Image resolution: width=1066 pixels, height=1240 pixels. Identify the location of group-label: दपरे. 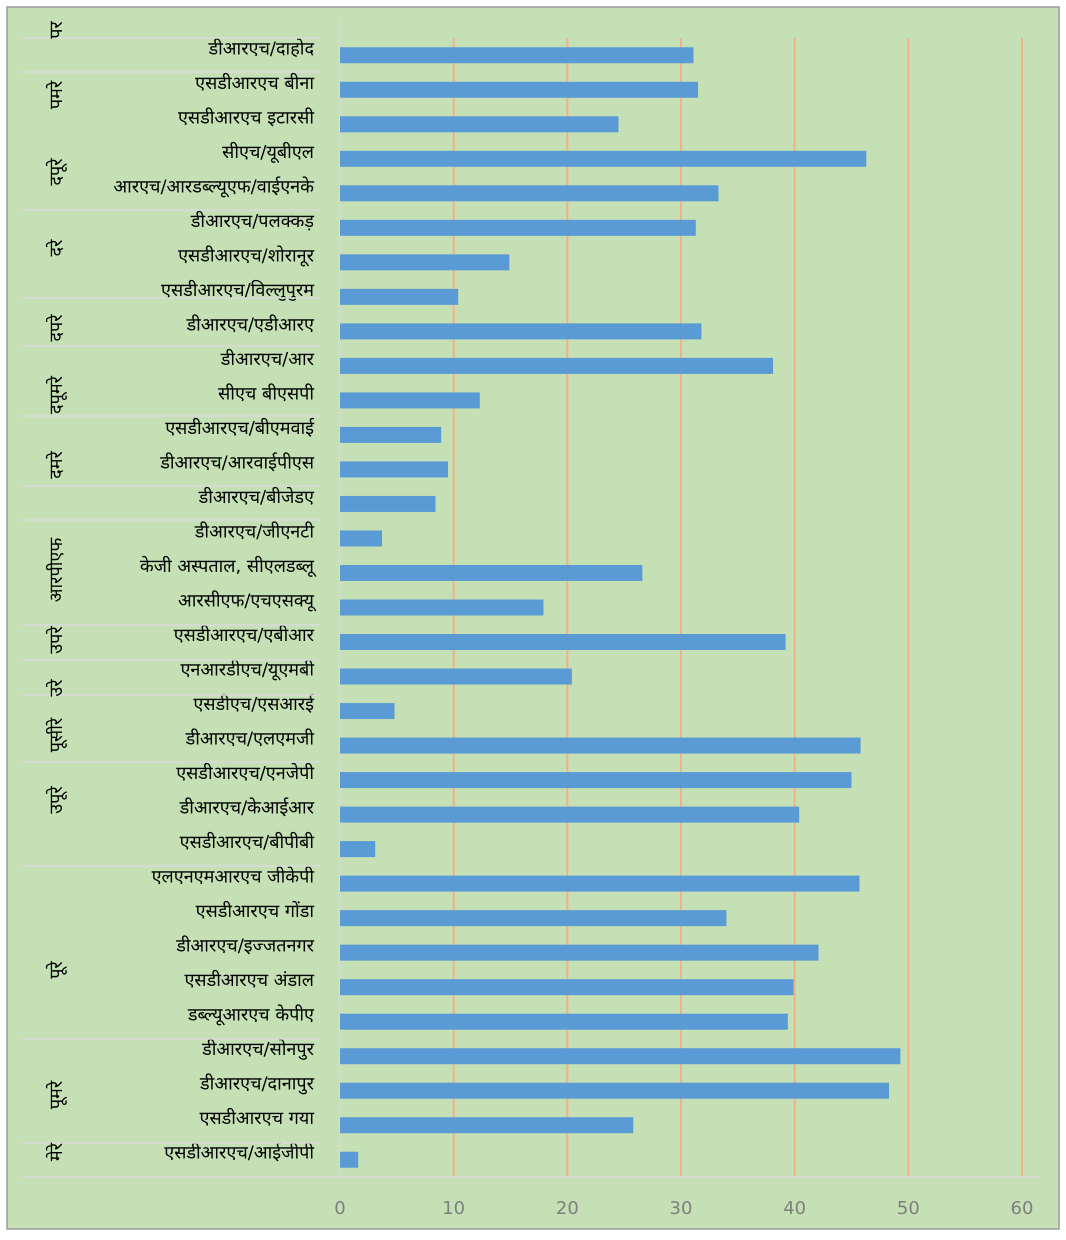
(56, 328).